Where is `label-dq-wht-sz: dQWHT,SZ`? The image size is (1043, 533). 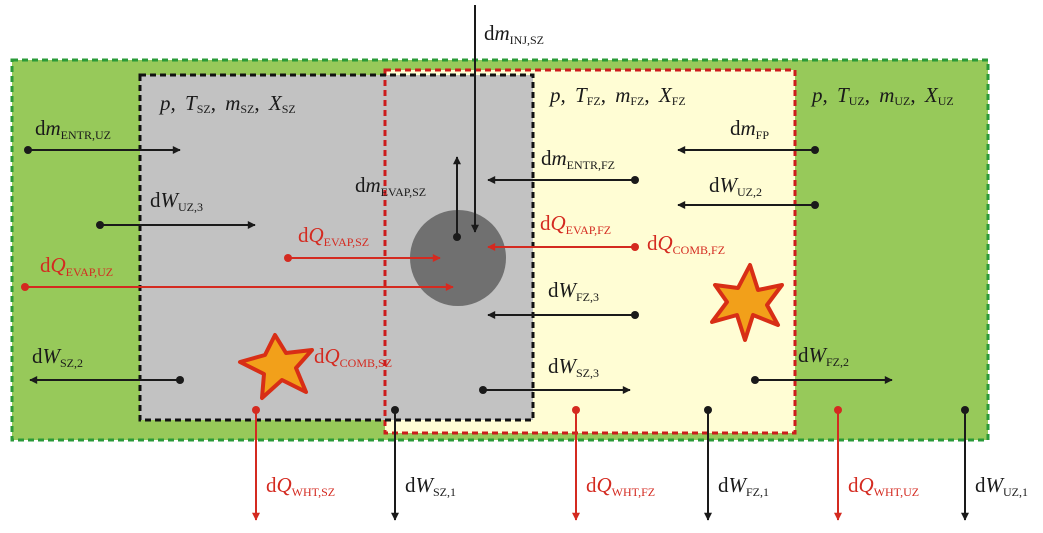
label-dq-wht-sz: dQWHT,SZ is located at coordinates (300, 486).